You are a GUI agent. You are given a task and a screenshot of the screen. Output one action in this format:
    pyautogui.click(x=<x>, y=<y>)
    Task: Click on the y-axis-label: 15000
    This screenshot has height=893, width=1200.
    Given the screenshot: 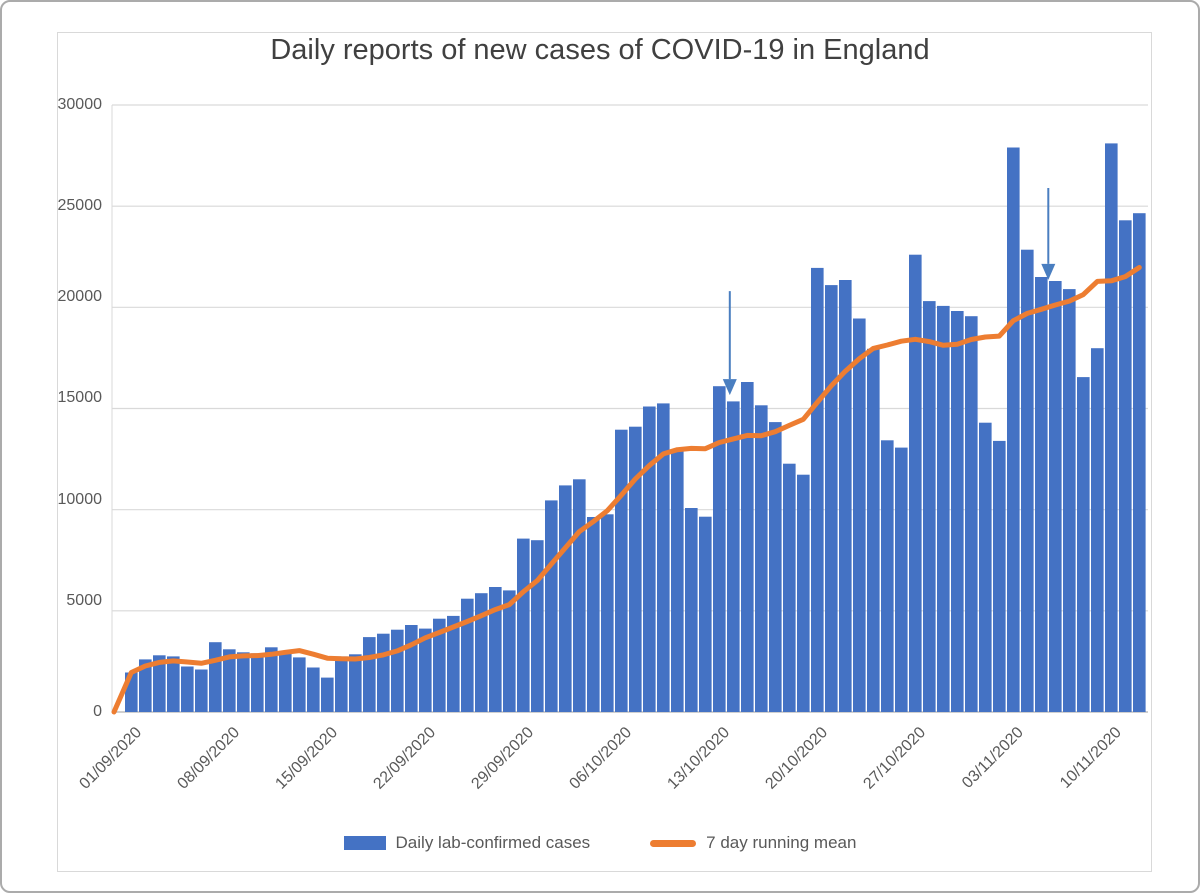 What is the action you would take?
    pyautogui.click(x=80, y=397)
    